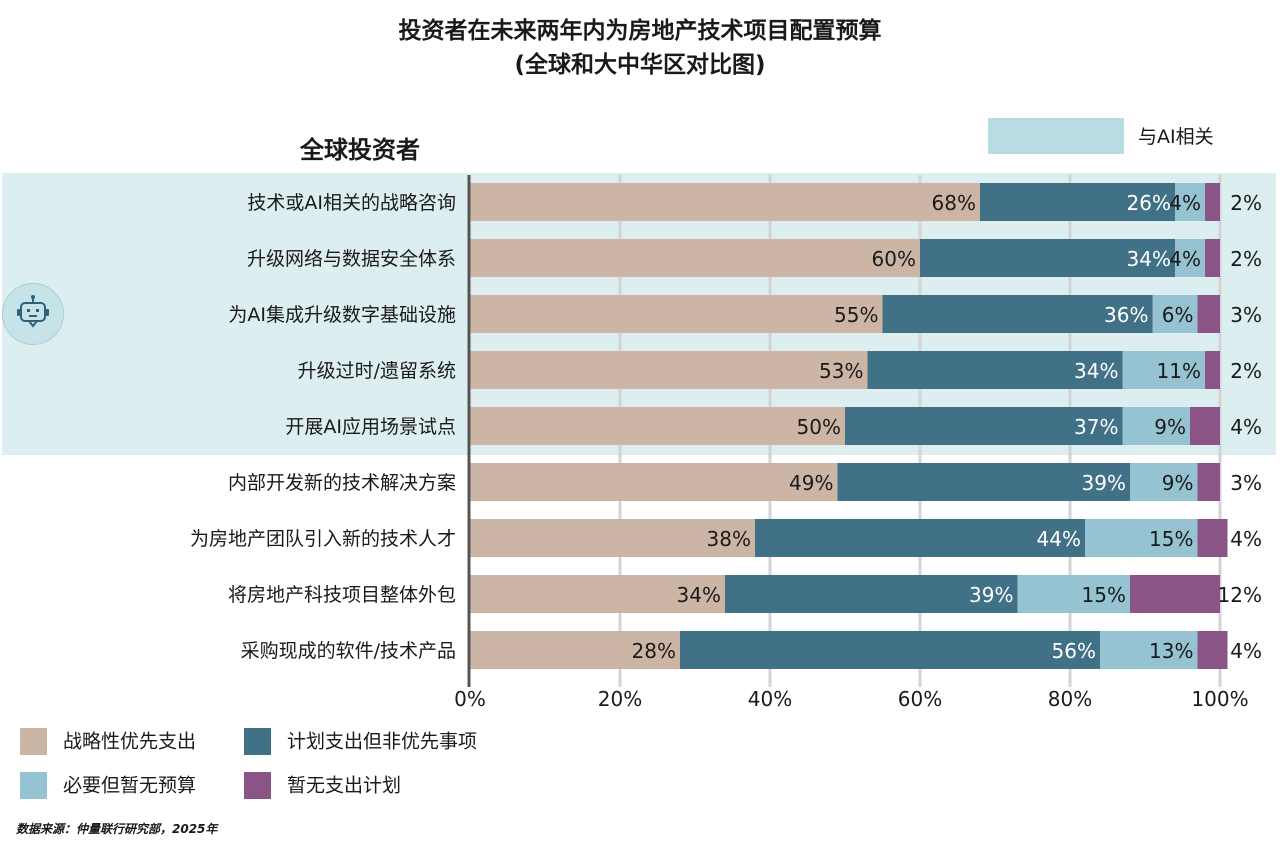 This screenshot has height=853, width=1280. I want to click on data-label: 50%, so click(819, 427).